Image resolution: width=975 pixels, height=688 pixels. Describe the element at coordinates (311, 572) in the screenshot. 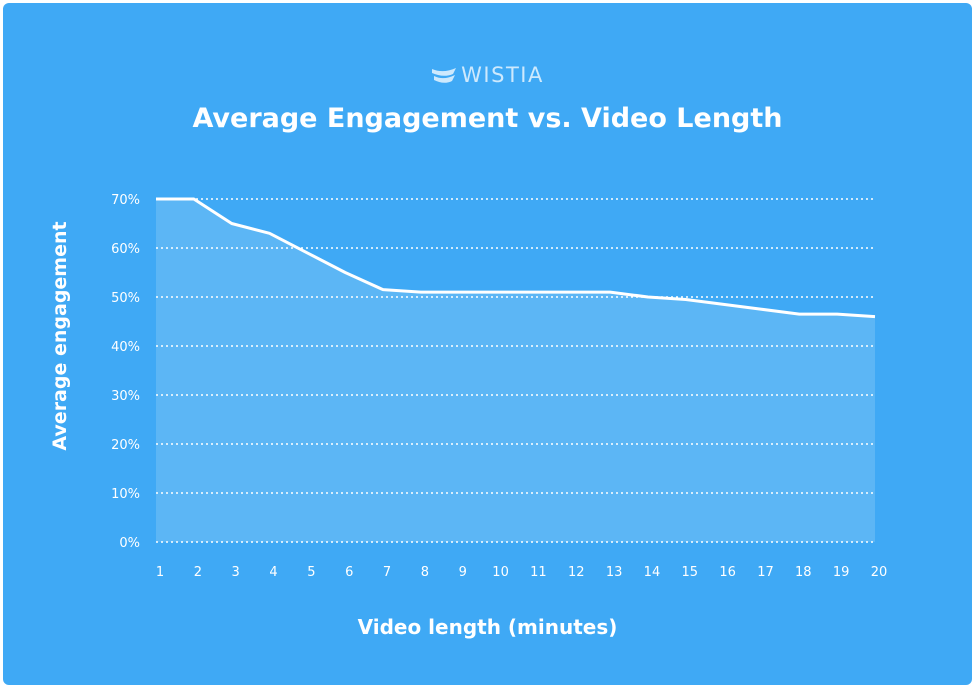

I see `x-tick-label: 5` at that location.